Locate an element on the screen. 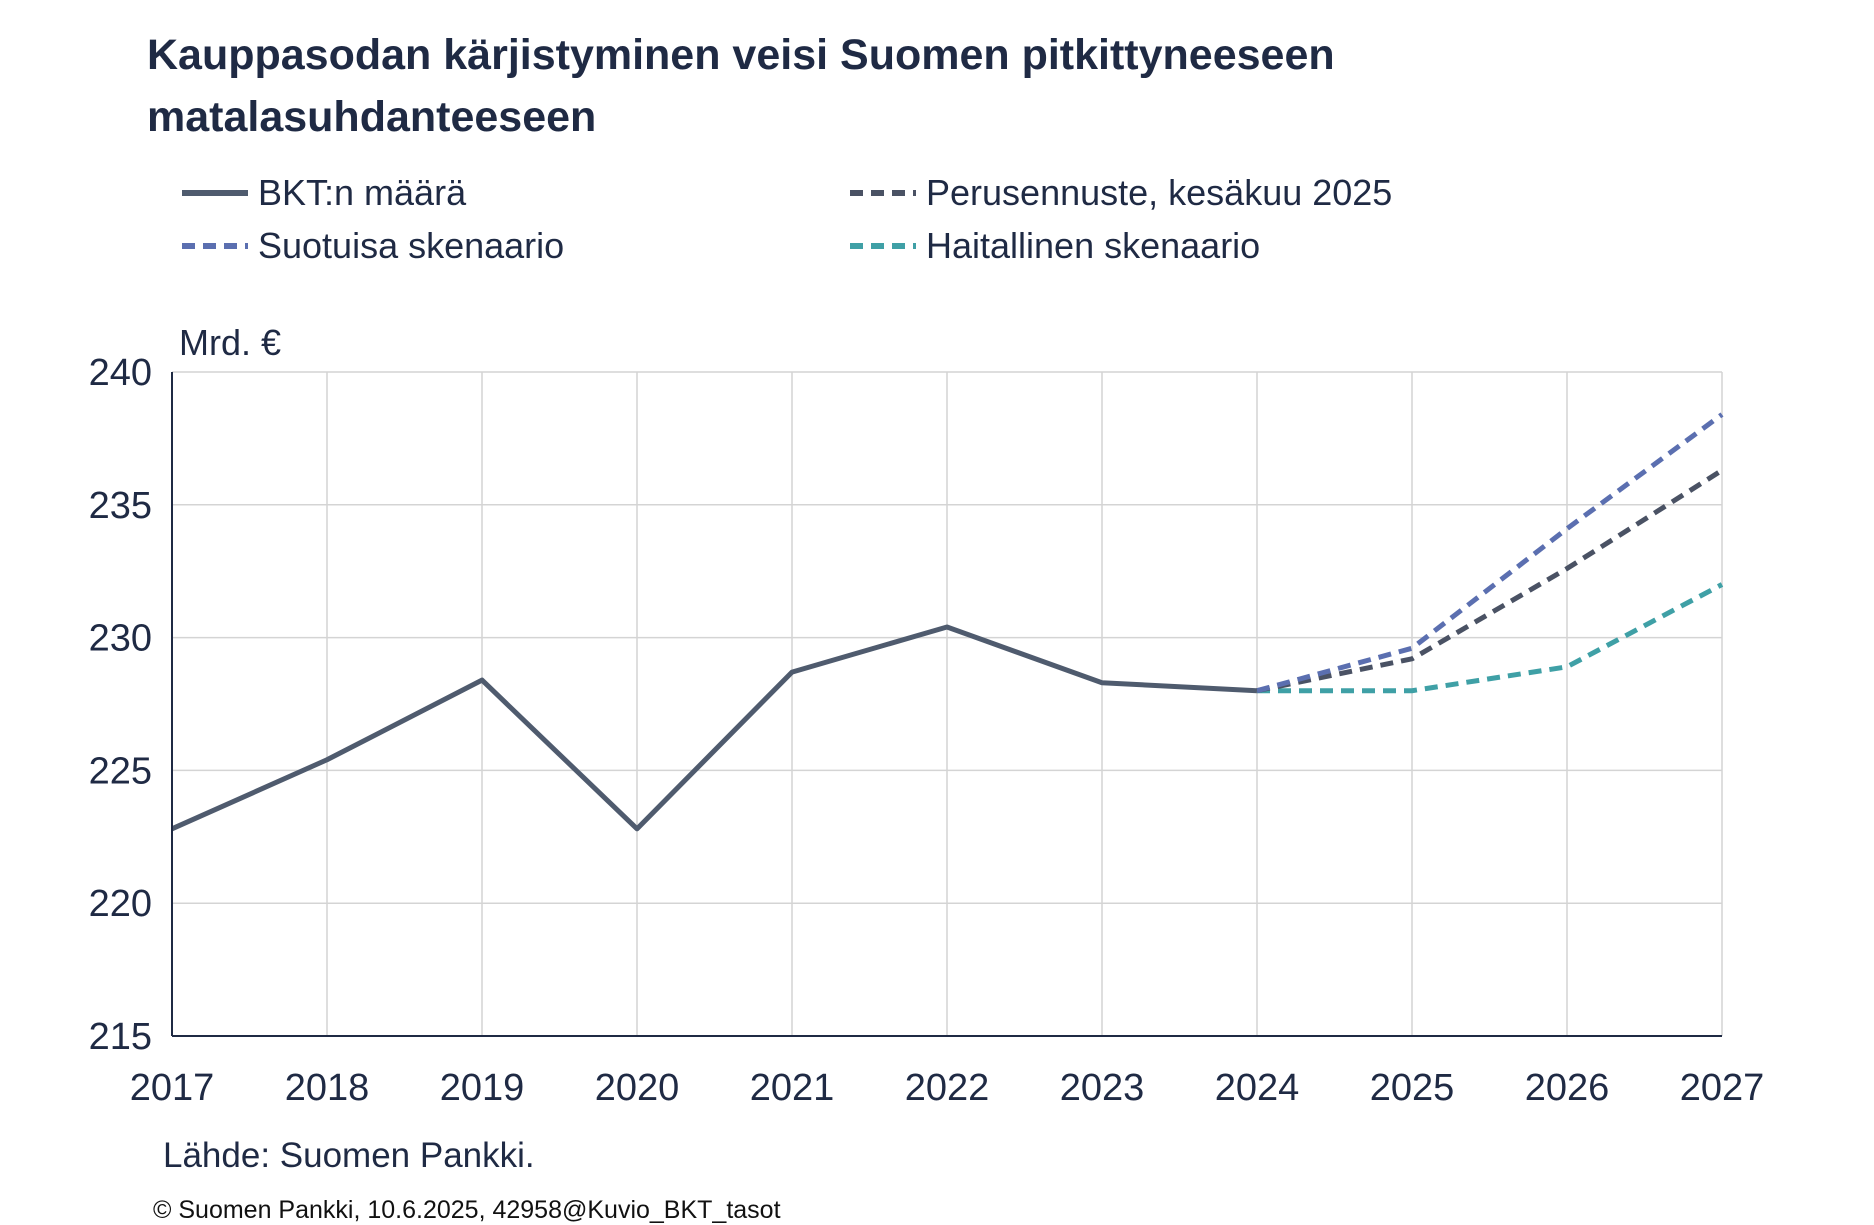 Image resolution: width=1874 pixels, height=1225 pixels. y-tick-label: 240 is located at coordinates (120, 373).